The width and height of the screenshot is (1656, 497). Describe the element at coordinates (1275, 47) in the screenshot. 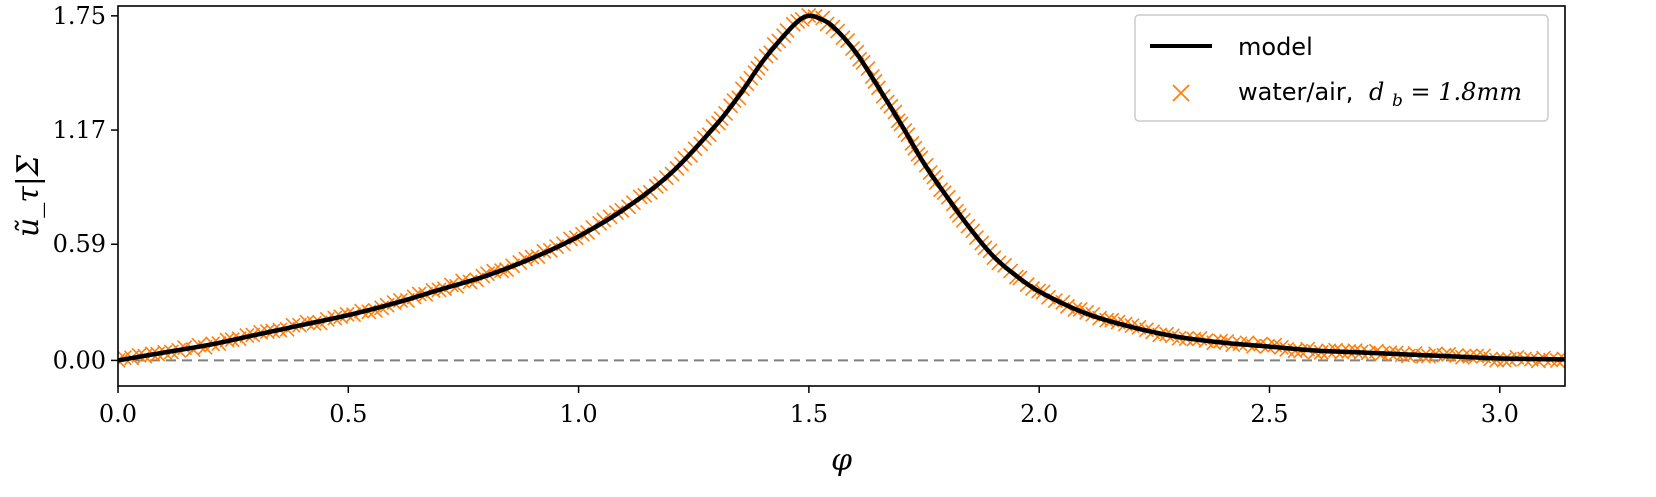

I see `legend-model-label: model` at that location.